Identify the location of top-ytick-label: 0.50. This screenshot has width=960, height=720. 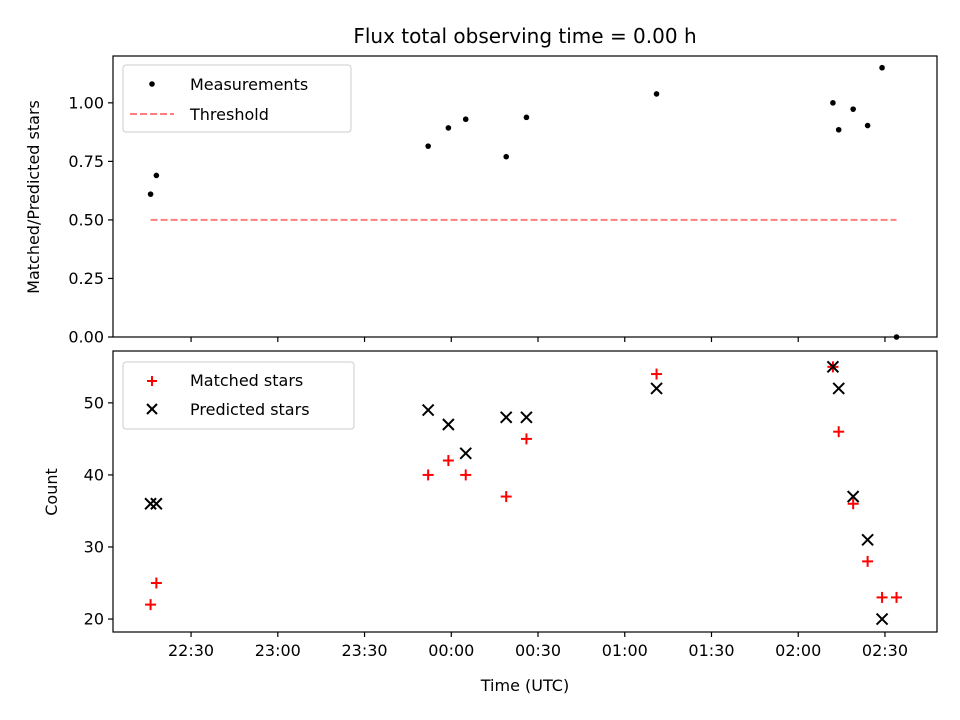
(86, 219).